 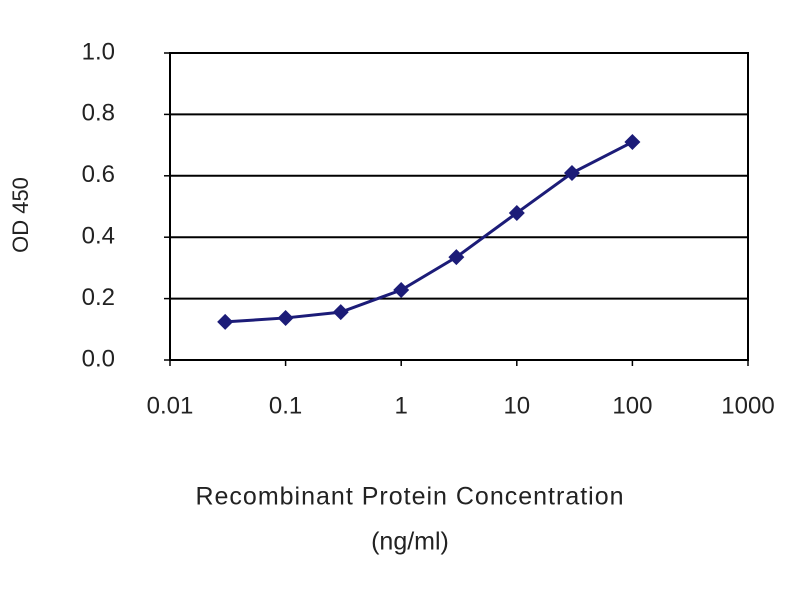 What do you see at coordinates (20, 215) in the screenshot?
I see `y-axis-label: OD 450` at bounding box center [20, 215].